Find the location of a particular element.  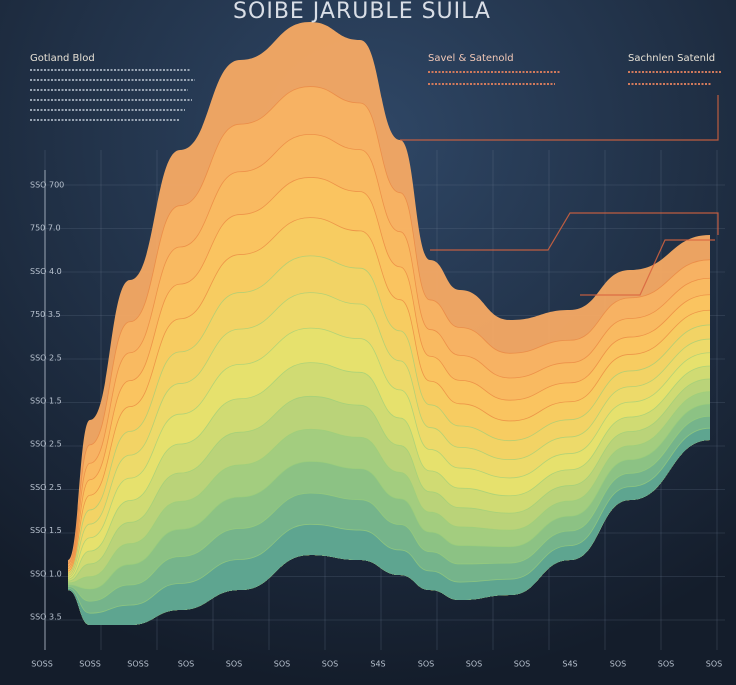

step-lines is located at coordinates (559, 195).